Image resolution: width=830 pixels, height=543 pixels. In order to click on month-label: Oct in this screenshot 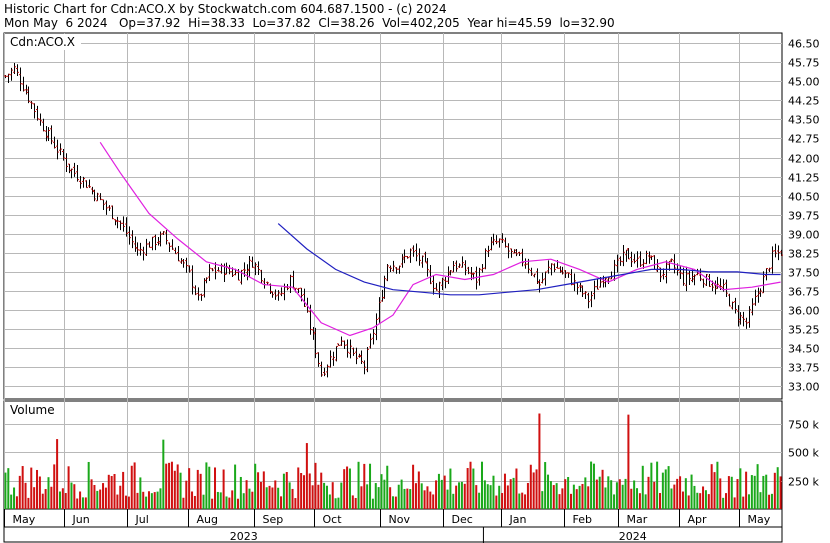, I will do `click(333, 519)`.